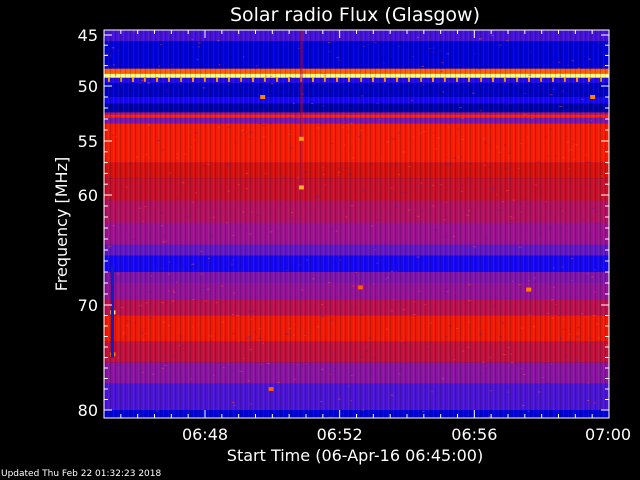 Image resolution: width=640 pixels, height=480 pixels. What do you see at coordinates (88, 35) in the screenshot?
I see `y-tick-label: 45` at bounding box center [88, 35].